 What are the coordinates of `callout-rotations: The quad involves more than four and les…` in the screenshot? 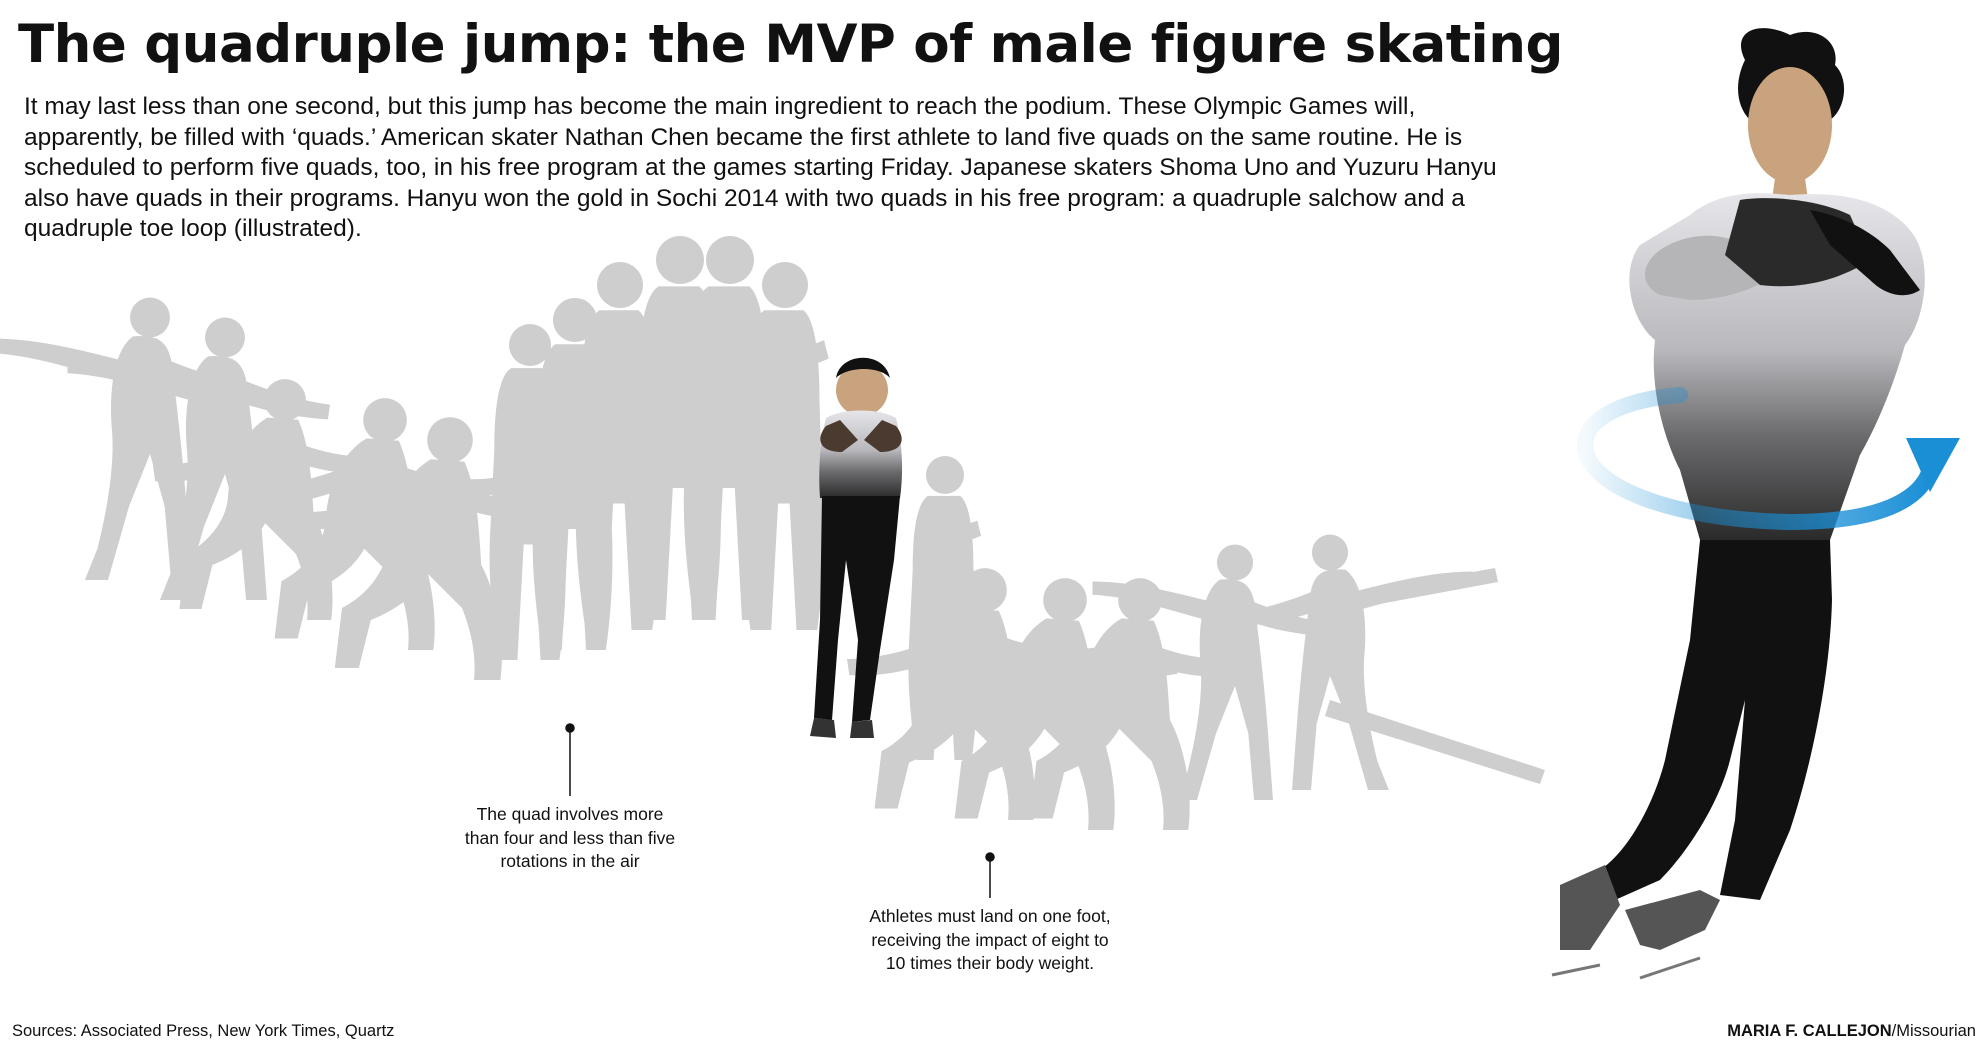 It's located at (570, 837).